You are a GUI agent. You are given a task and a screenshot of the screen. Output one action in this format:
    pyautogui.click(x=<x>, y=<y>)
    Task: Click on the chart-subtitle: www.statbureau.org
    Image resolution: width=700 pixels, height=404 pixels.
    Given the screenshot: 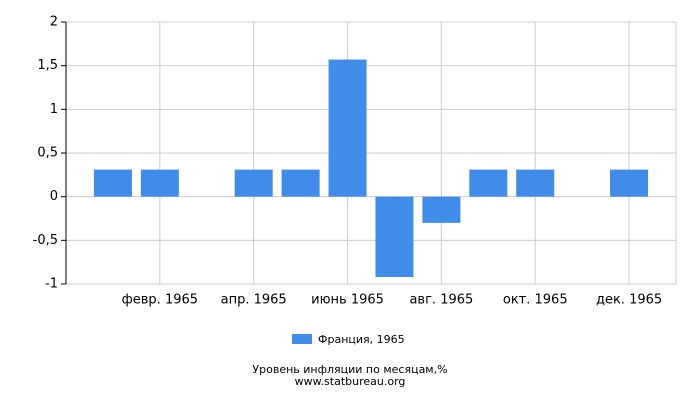 What is the action you would take?
    pyautogui.click(x=350, y=381)
    